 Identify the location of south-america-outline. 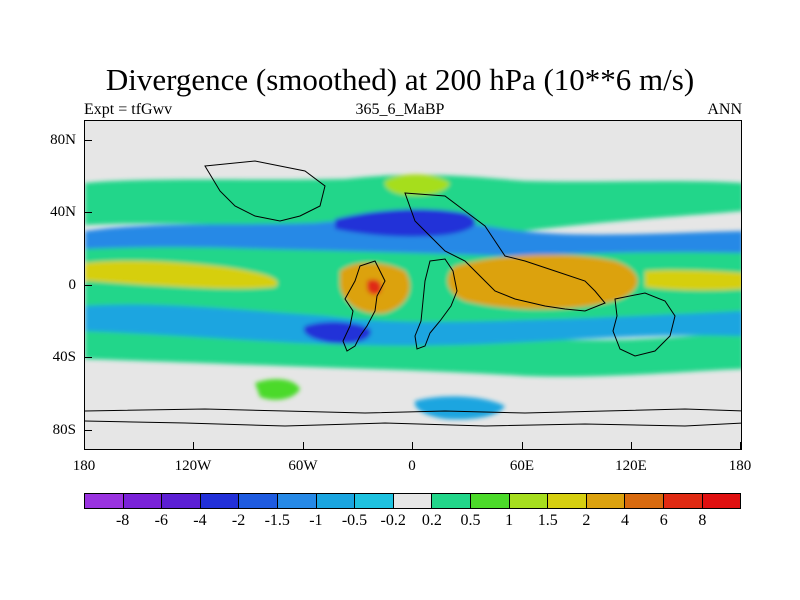
(436, 304).